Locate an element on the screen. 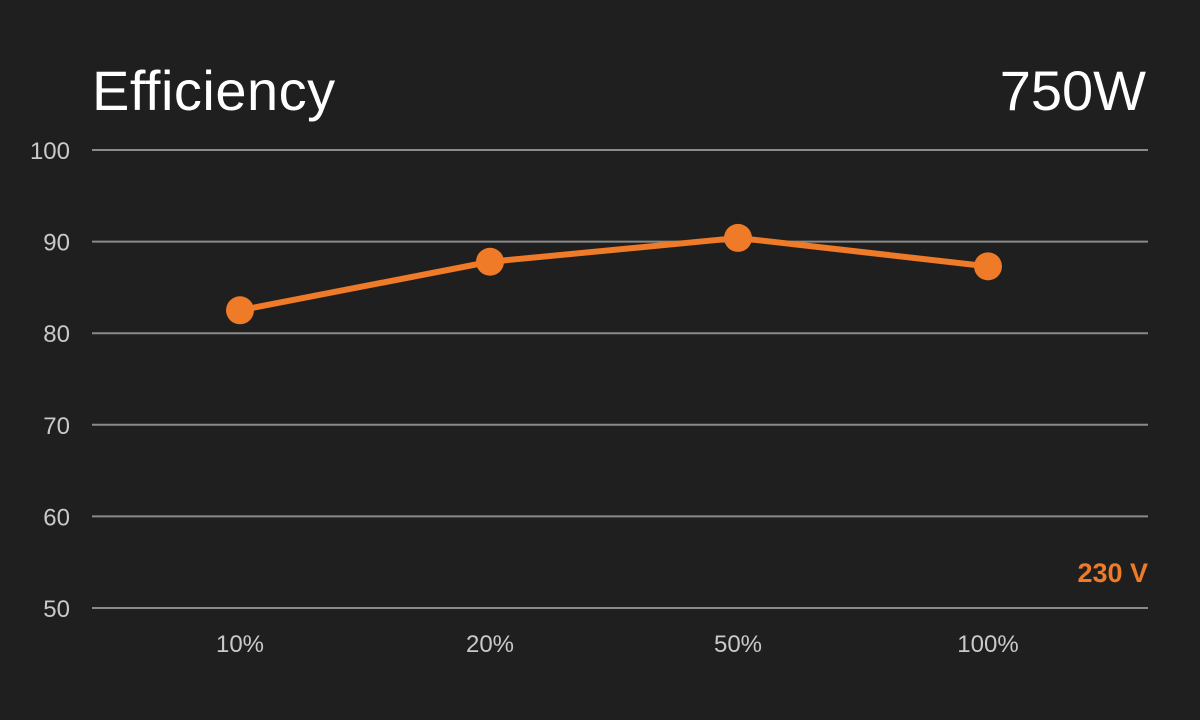 Image resolution: width=1200 pixels, height=720 pixels. x-tick-label: 20% is located at coordinates (490, 644).